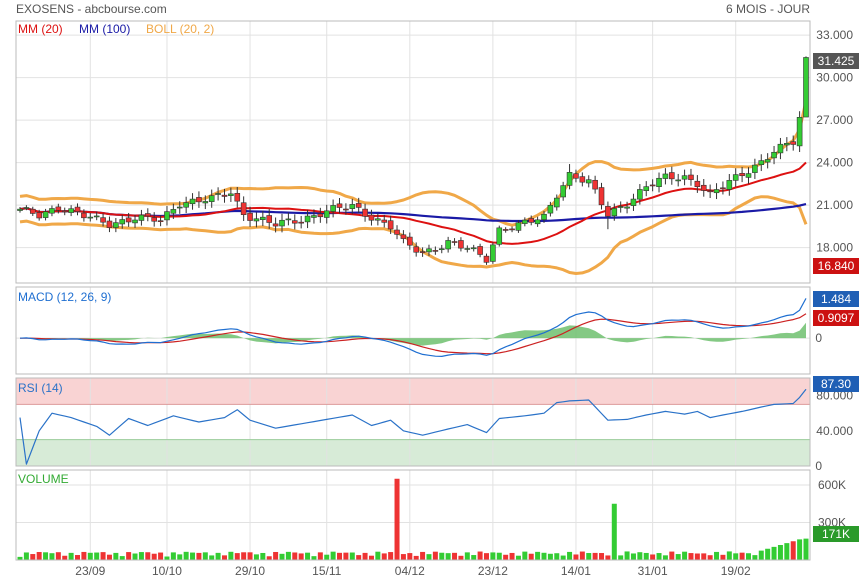  I want to click on macd-line, so click(413, 327).